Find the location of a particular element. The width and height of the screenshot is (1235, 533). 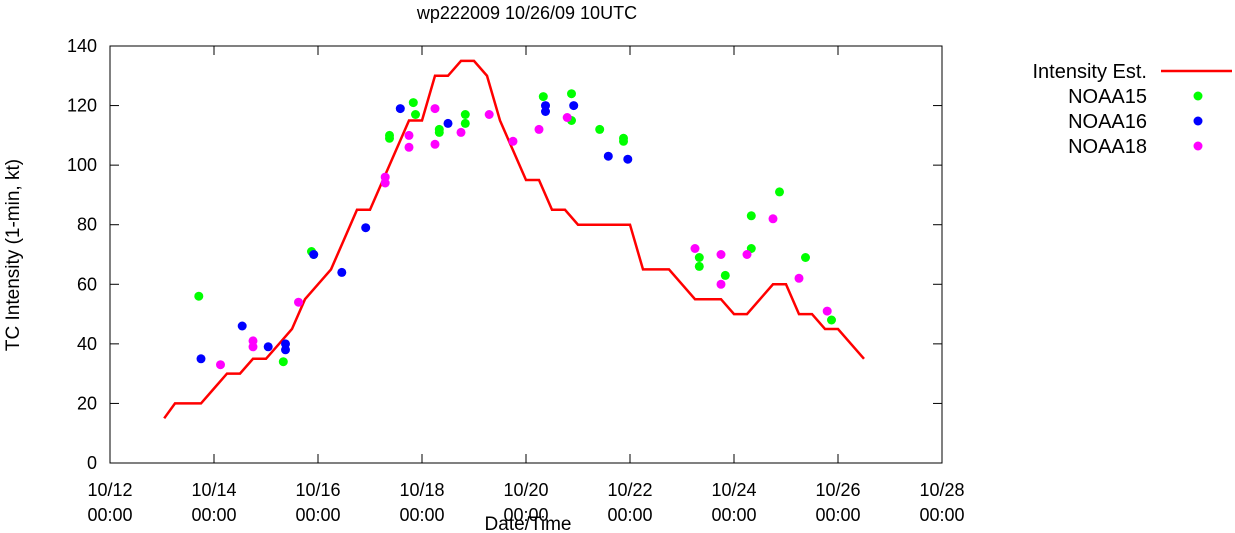

y-axis-label: TC Intensity (1-min, kt) is located at coordinates (13, 255).